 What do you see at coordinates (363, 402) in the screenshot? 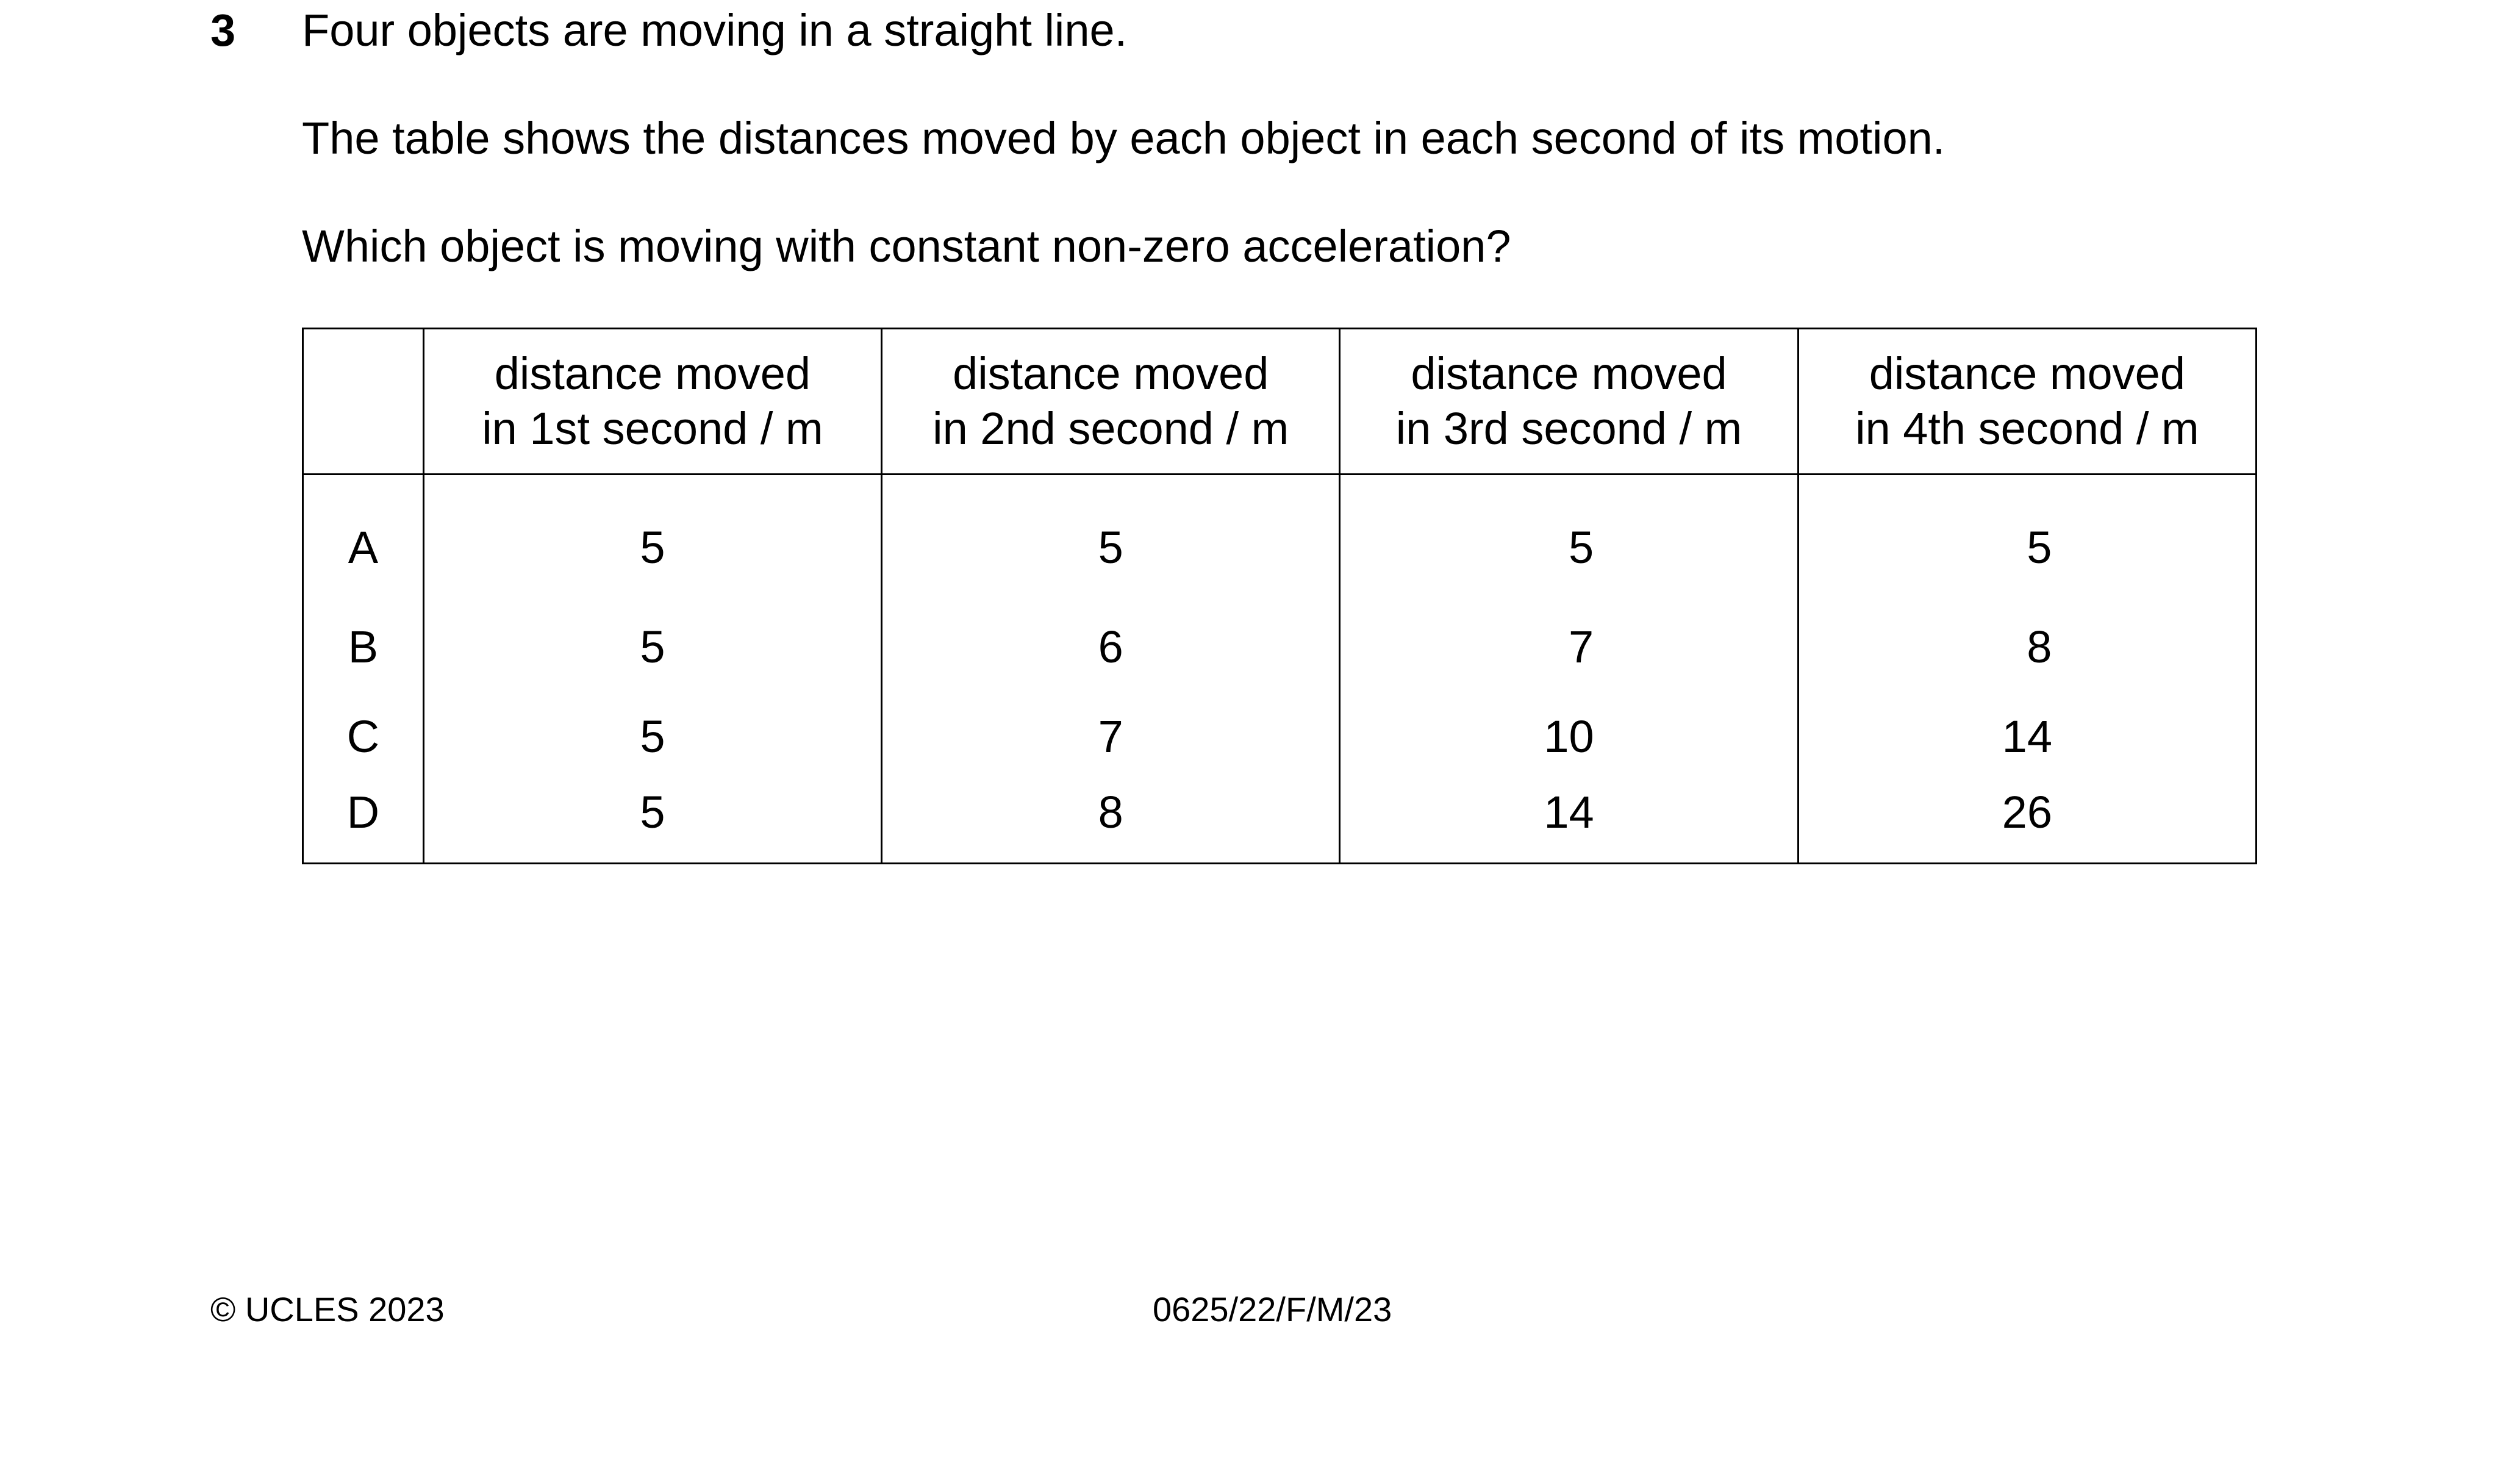
I see `header-corner-cell` at bounding box center [363, 402].